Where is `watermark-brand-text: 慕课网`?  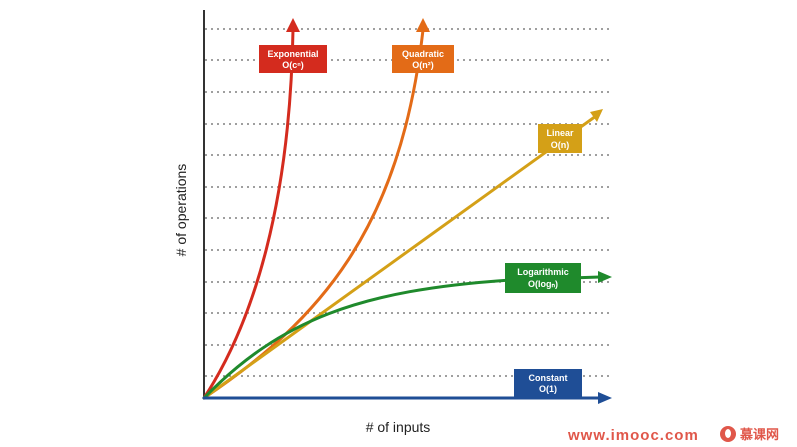
watermark-brand-text: 慕课网 is located at coordinates (760, 435).